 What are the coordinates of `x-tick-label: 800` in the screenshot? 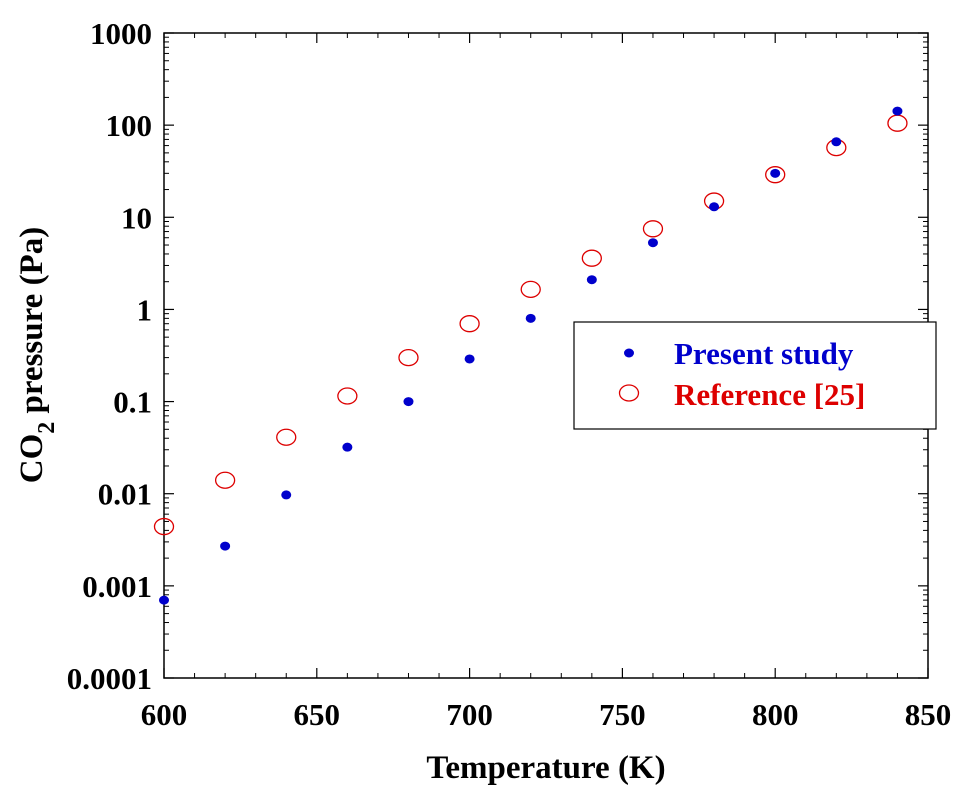 It's located at (775, 714).